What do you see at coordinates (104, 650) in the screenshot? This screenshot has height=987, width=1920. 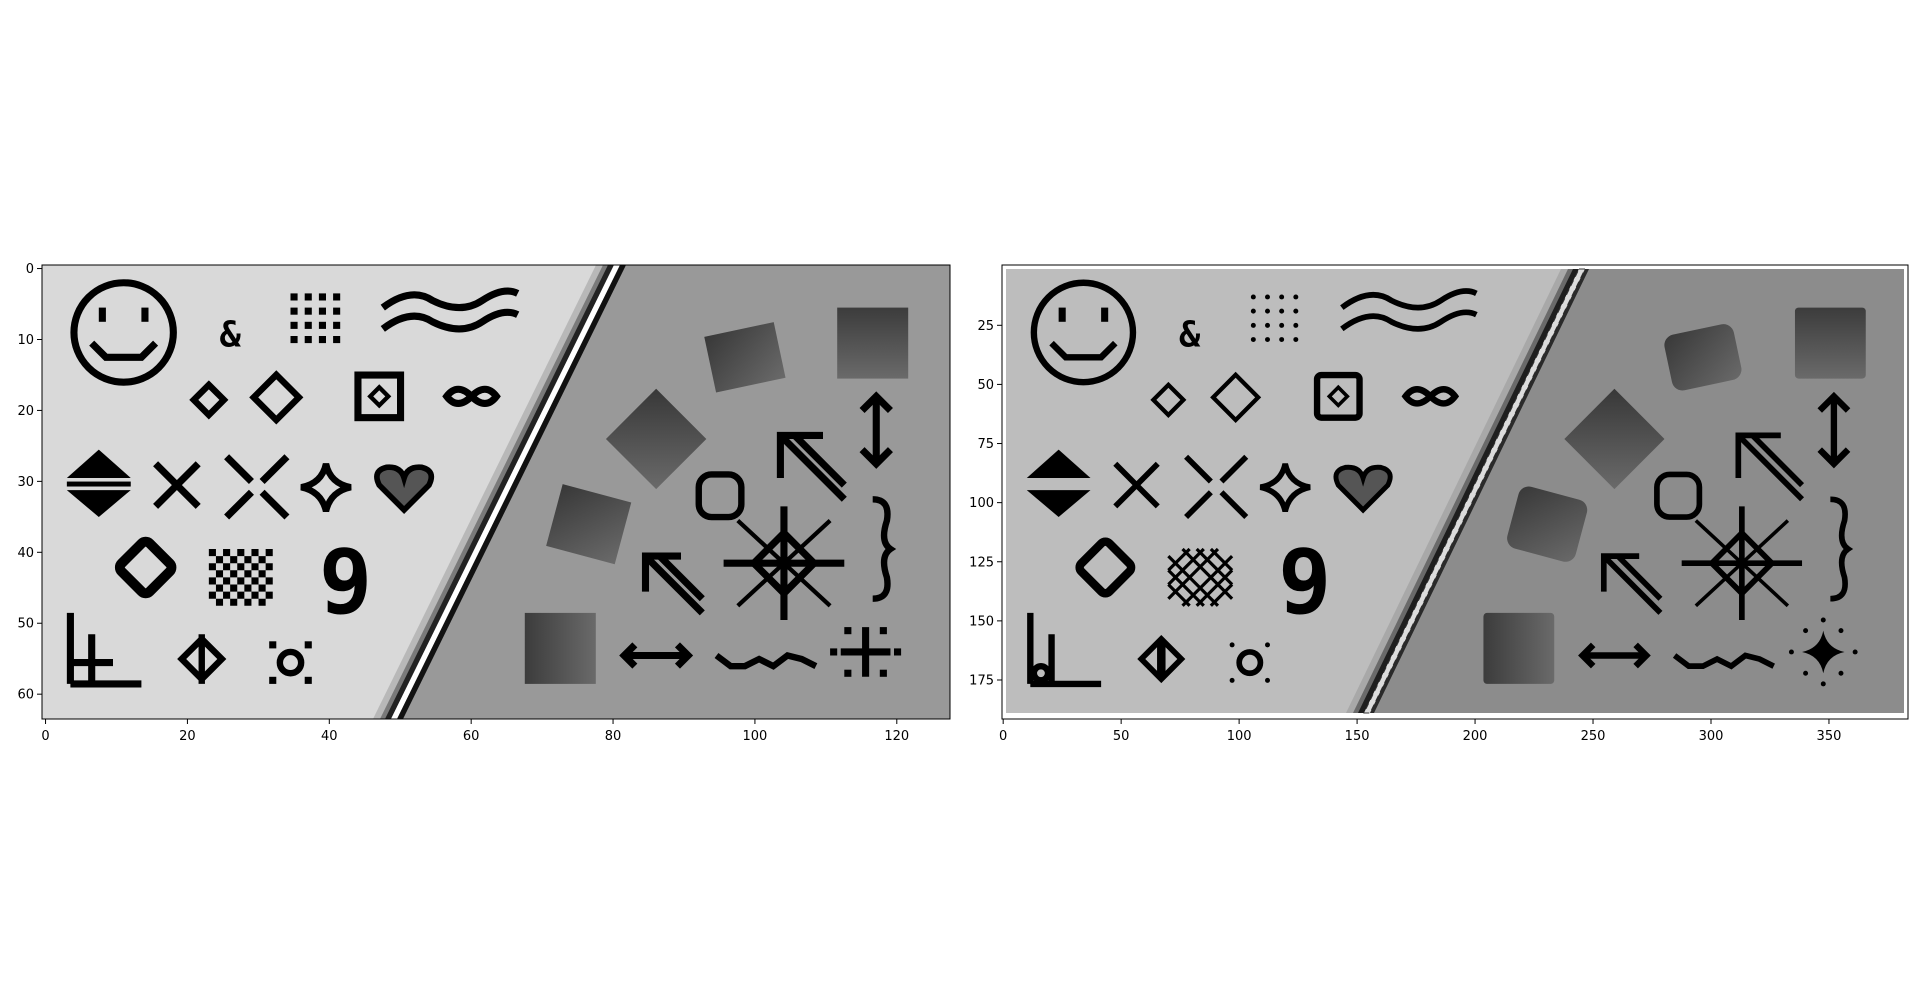 I see `corner-bracket-glyph` at bounding box center [104, 650].